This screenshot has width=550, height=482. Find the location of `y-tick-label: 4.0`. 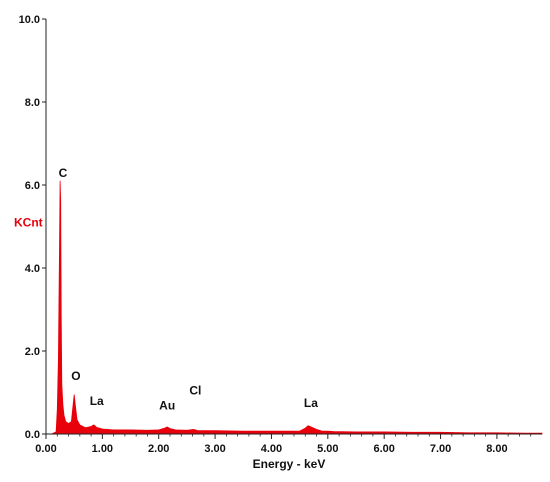

y-tick-label: 4.0 is located at coordinates (32, 269).